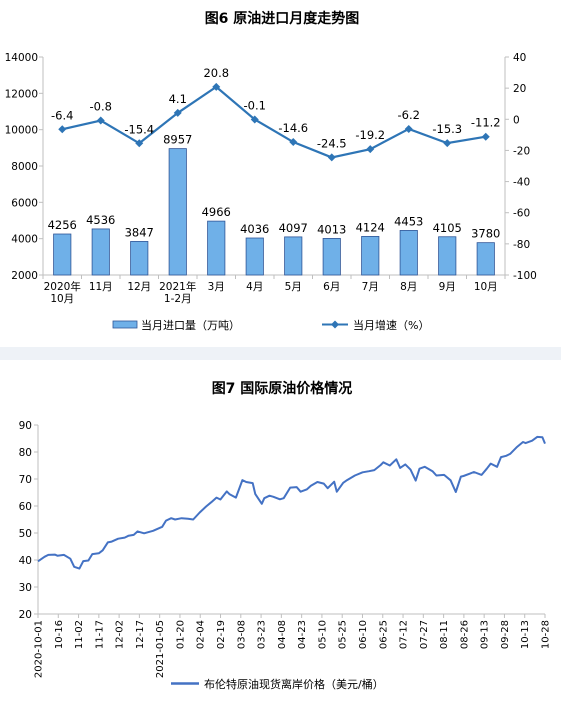 The image size is (561, 707). I want to click on right-tick-label: -60, so click(521, 214).